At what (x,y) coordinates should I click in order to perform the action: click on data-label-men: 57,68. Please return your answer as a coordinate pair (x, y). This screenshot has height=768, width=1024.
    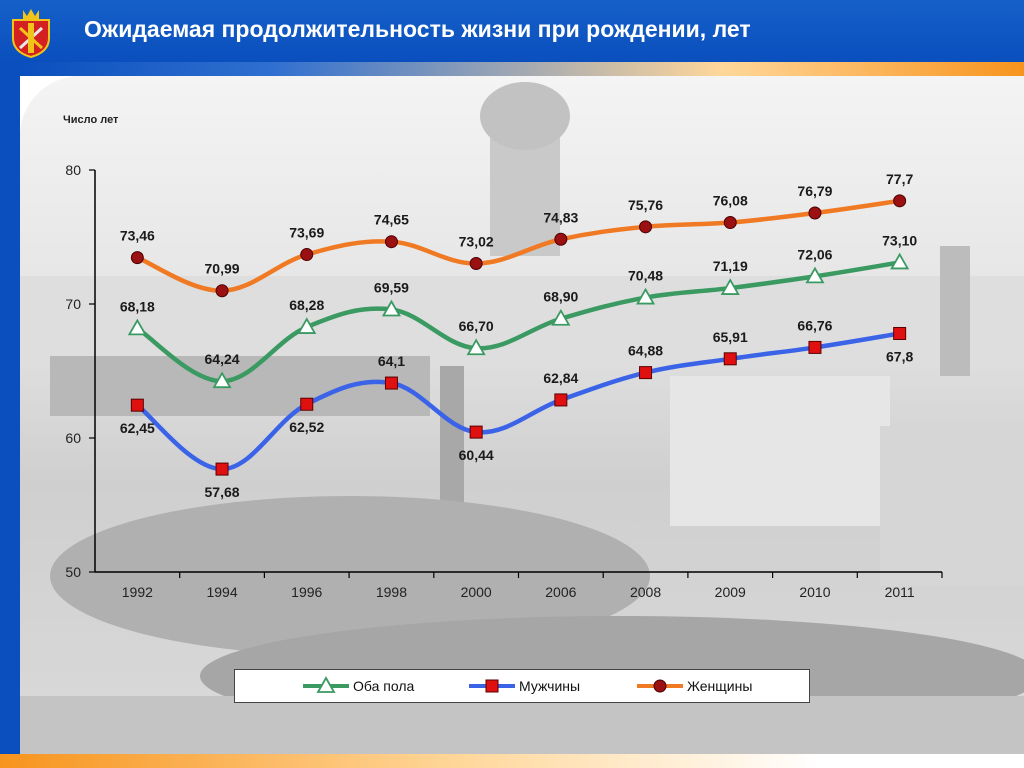
    Looking at the image, I should click on (222, 492).